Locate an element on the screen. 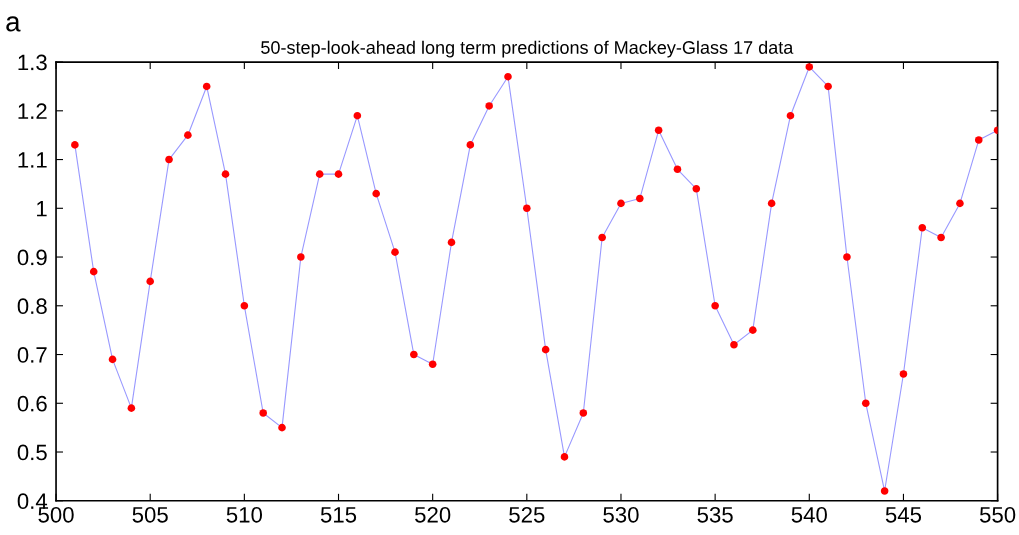 This screenshot has width=1019, height=535. x-tick-label: 520 is located at coordinates (433, 514).